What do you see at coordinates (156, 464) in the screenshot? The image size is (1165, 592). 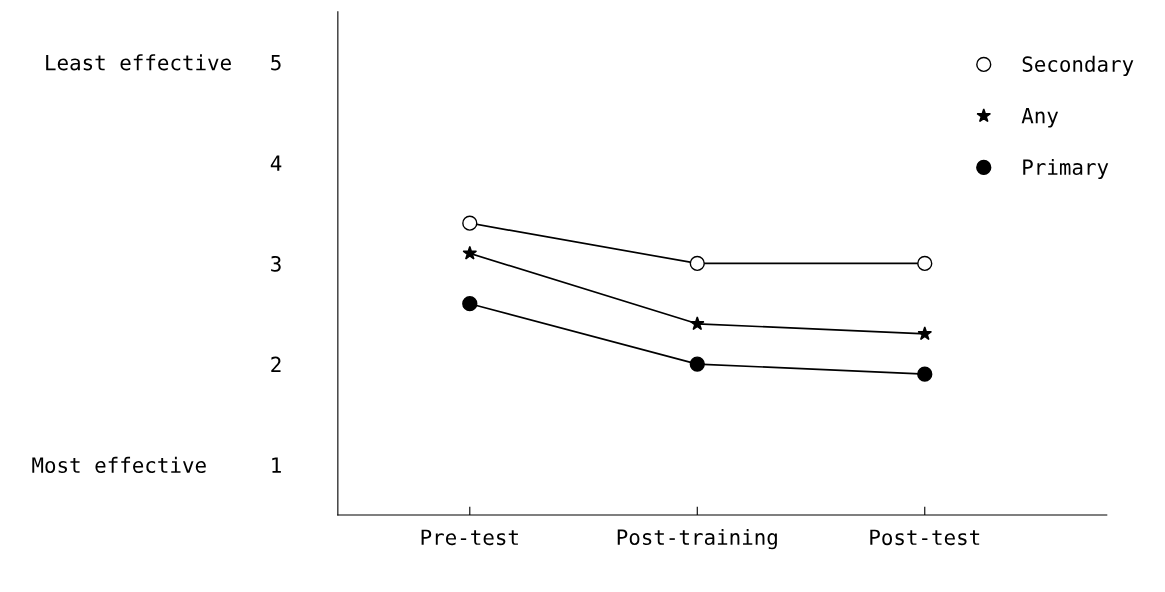 I see `y-tick-label: Most effective 1` at bounding box center [156, 464].